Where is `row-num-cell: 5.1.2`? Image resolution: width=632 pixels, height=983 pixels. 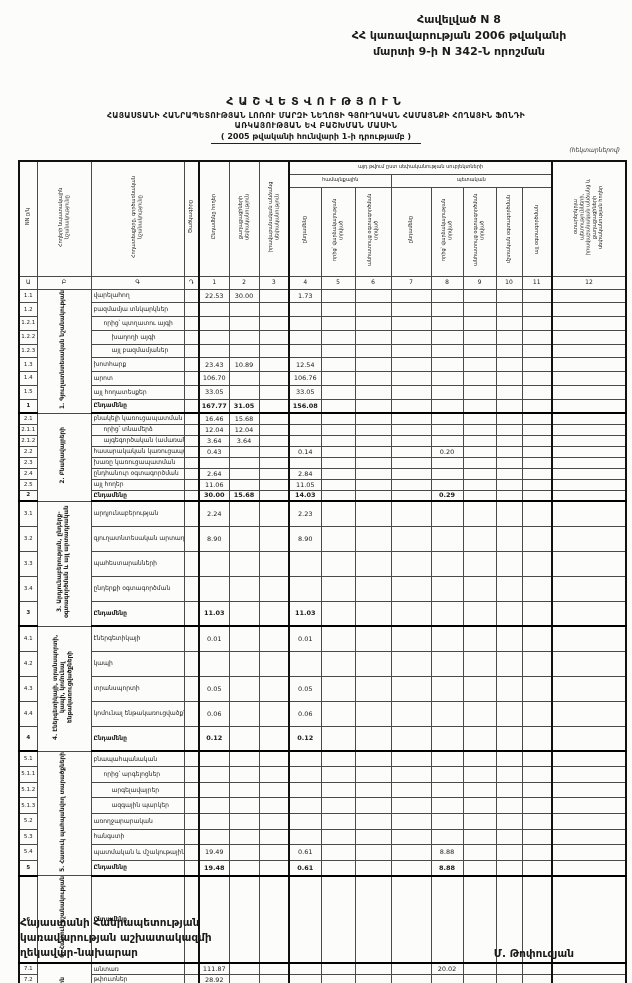
row-num-cell: 5.1.2 is located at coordinates (28, 790).